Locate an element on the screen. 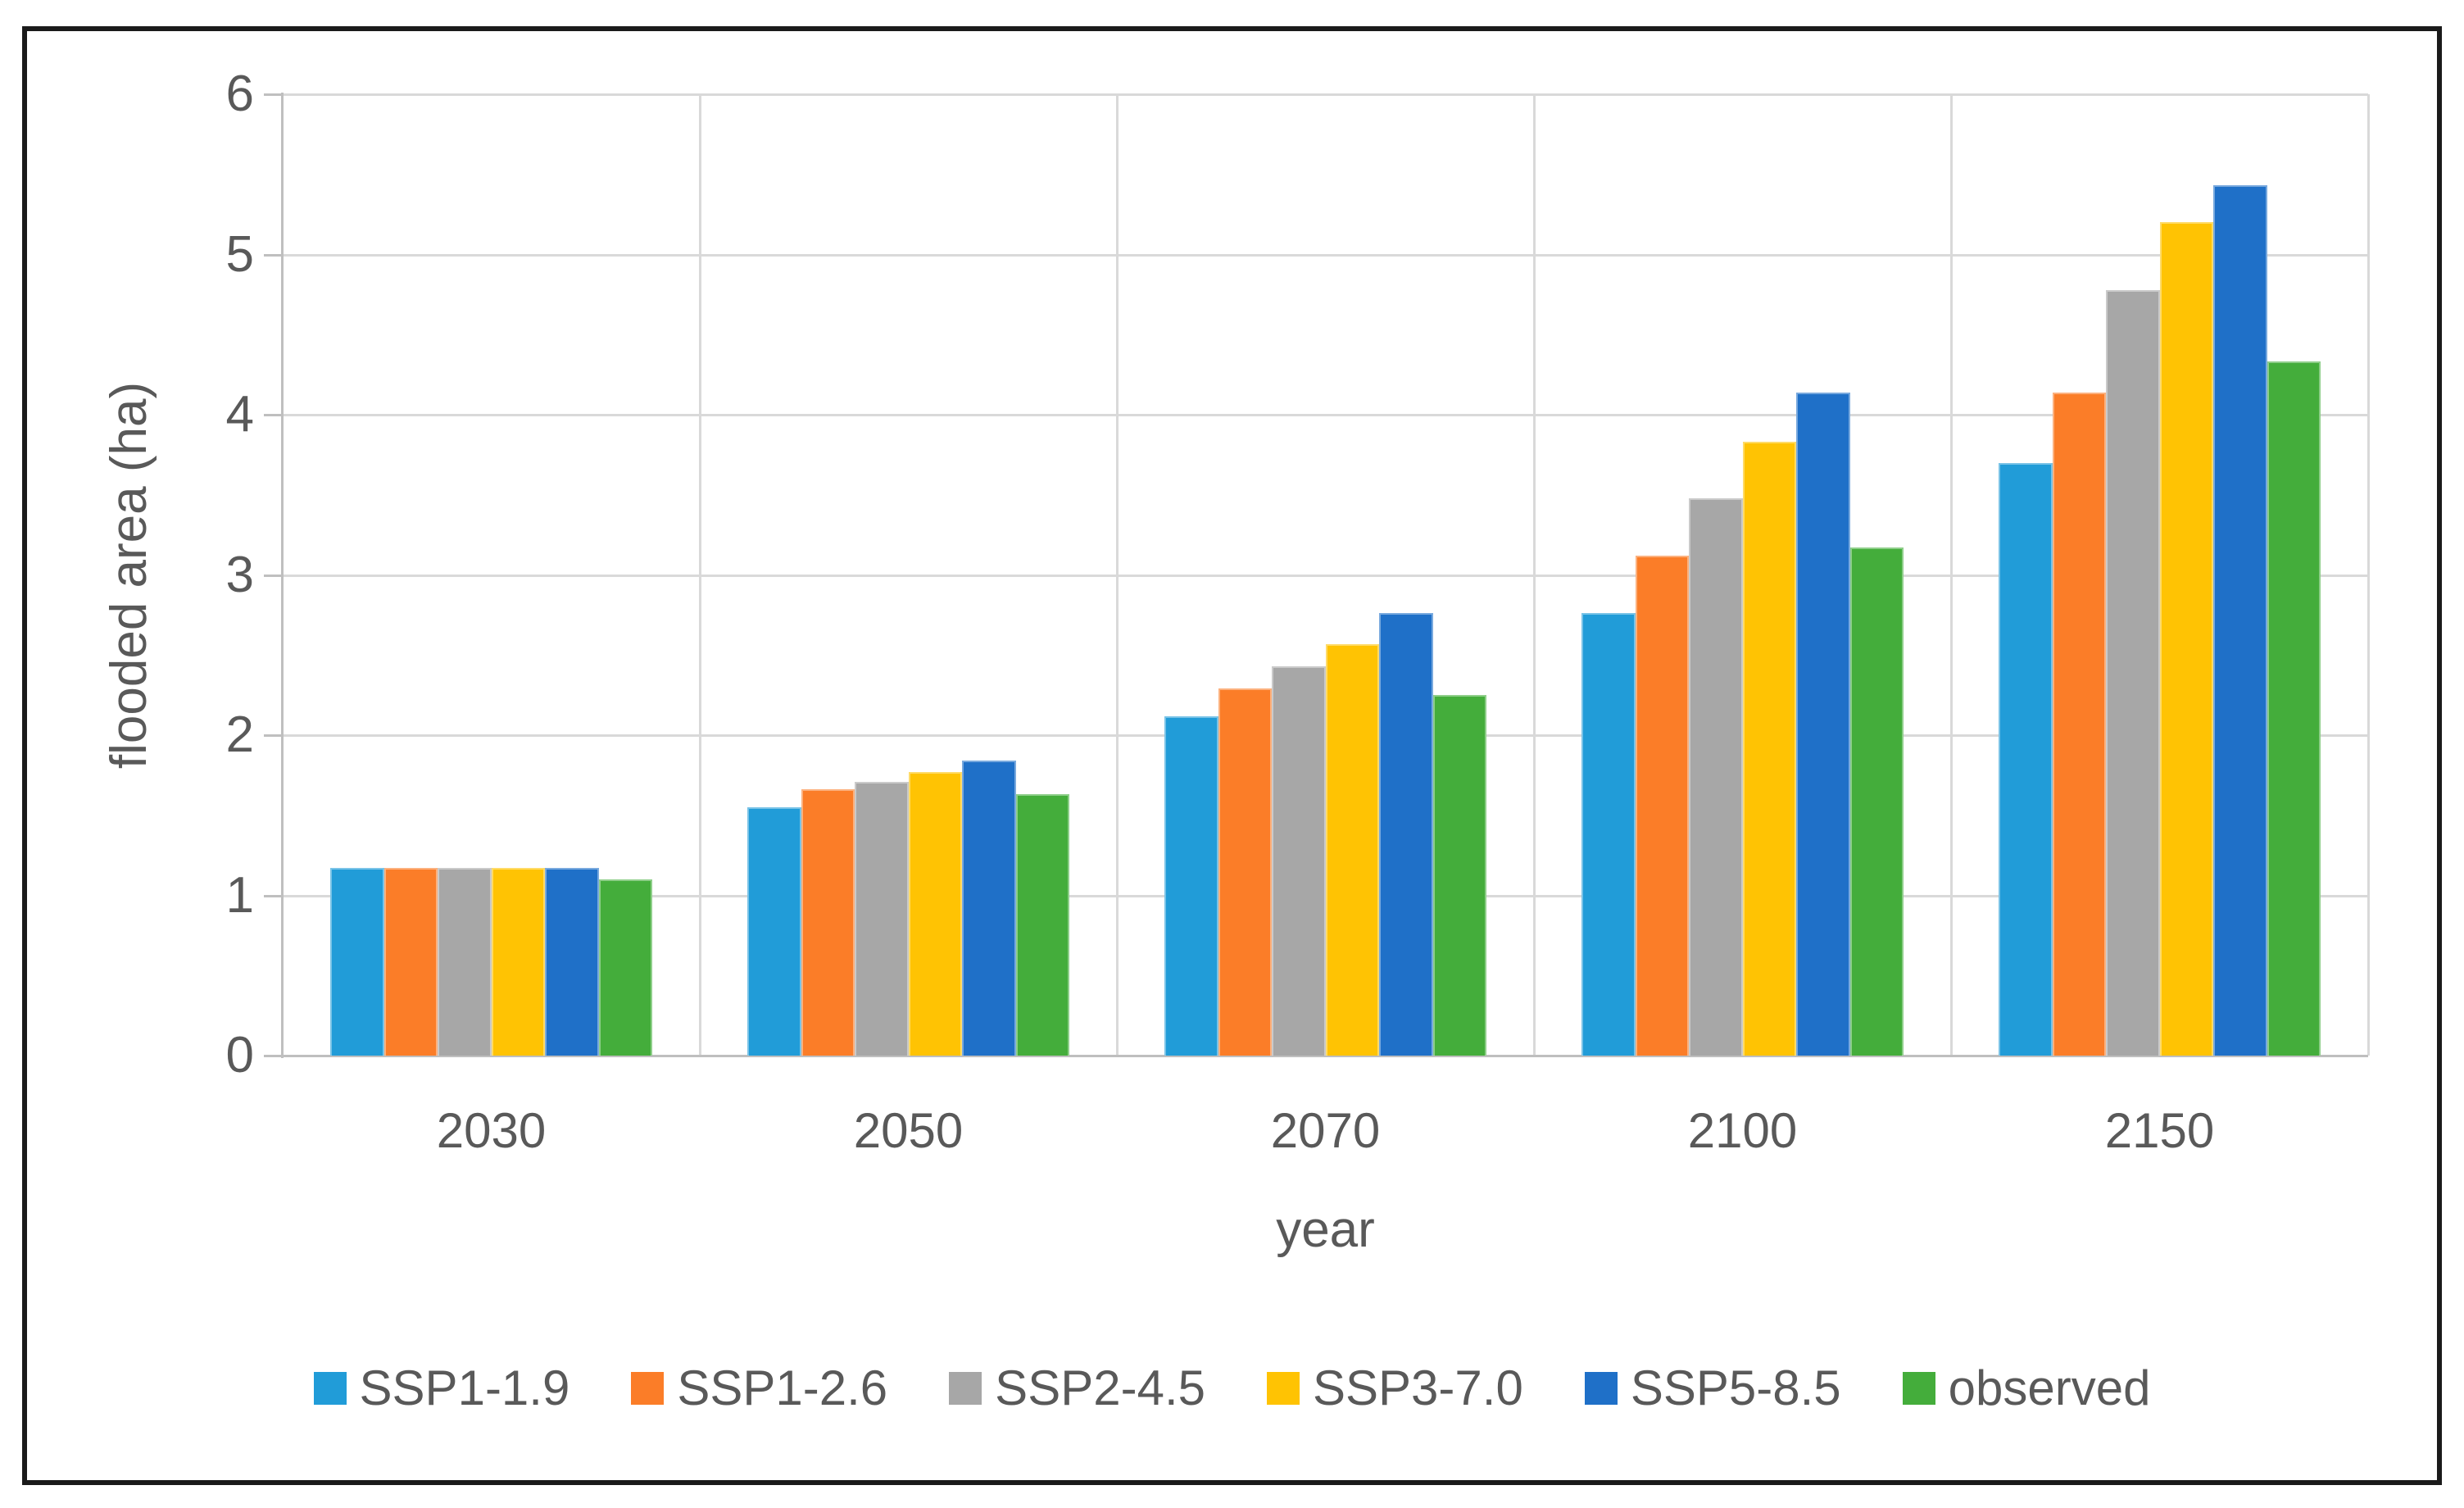 This screenshot has height=1508, width=2464. bar-SSP1-2.6-2070 is located at coordinates (1245, 872).